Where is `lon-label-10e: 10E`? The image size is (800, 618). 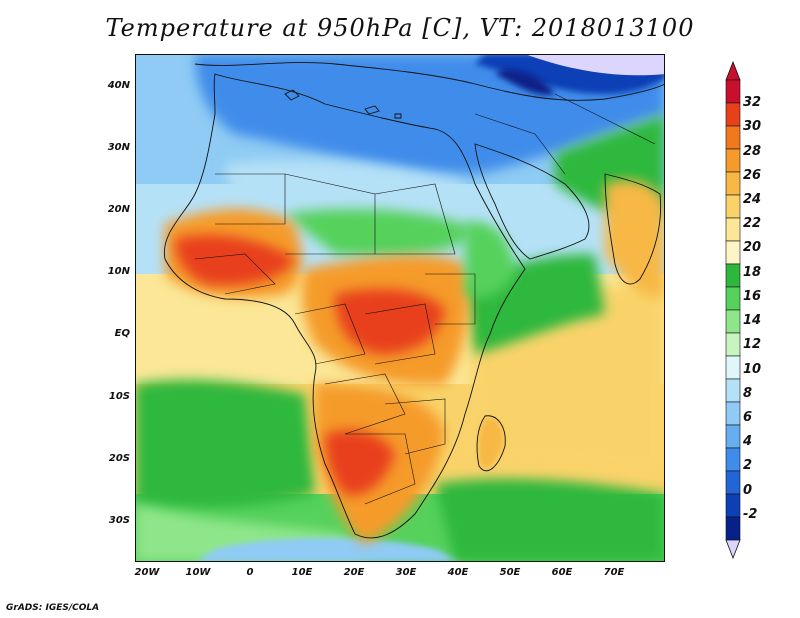
lon-label-10e: 10E is located at coordinates (302, 572).